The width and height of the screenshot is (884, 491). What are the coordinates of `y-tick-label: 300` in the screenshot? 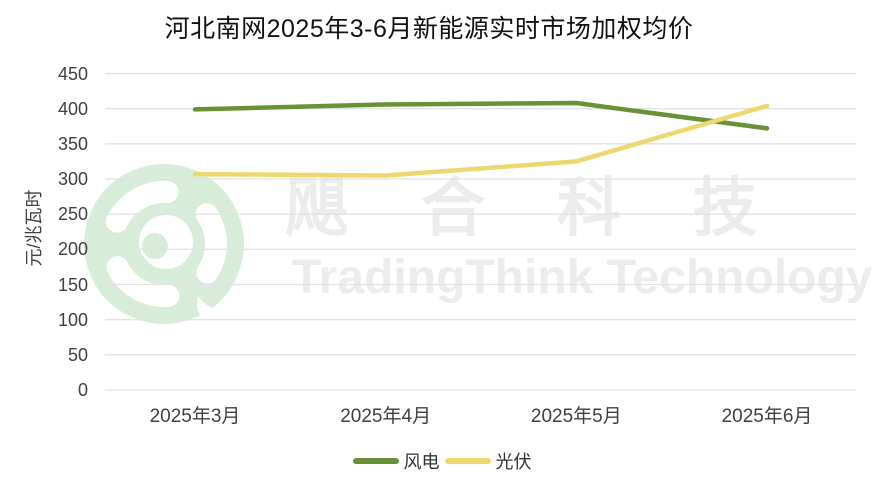 It's located at (72, 179).